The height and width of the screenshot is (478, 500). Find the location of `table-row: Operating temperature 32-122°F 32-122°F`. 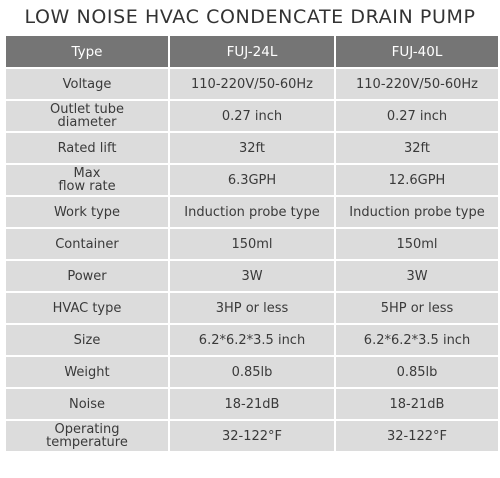

table-row: Operating temperature 32-122°F 32-122°F is located at coordinates (252, 436).